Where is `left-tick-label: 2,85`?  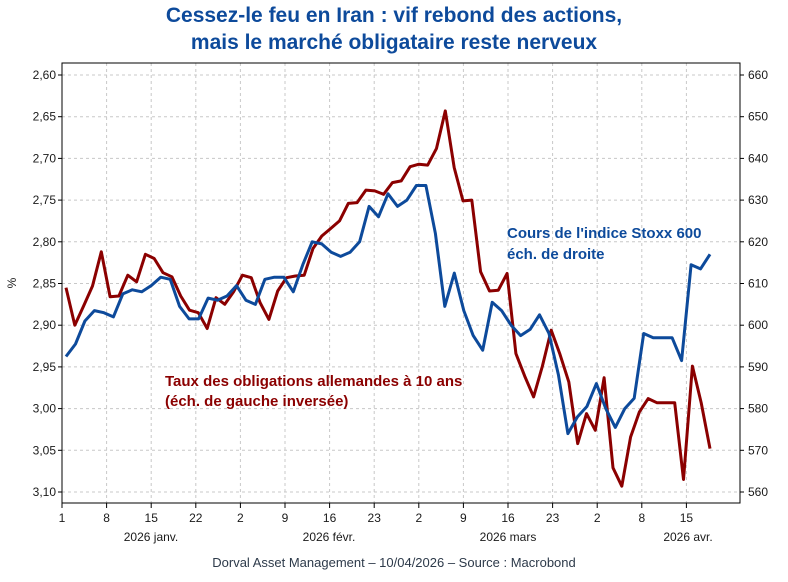 left-tick-label: 2,85 is located at coordinates (45, 284).